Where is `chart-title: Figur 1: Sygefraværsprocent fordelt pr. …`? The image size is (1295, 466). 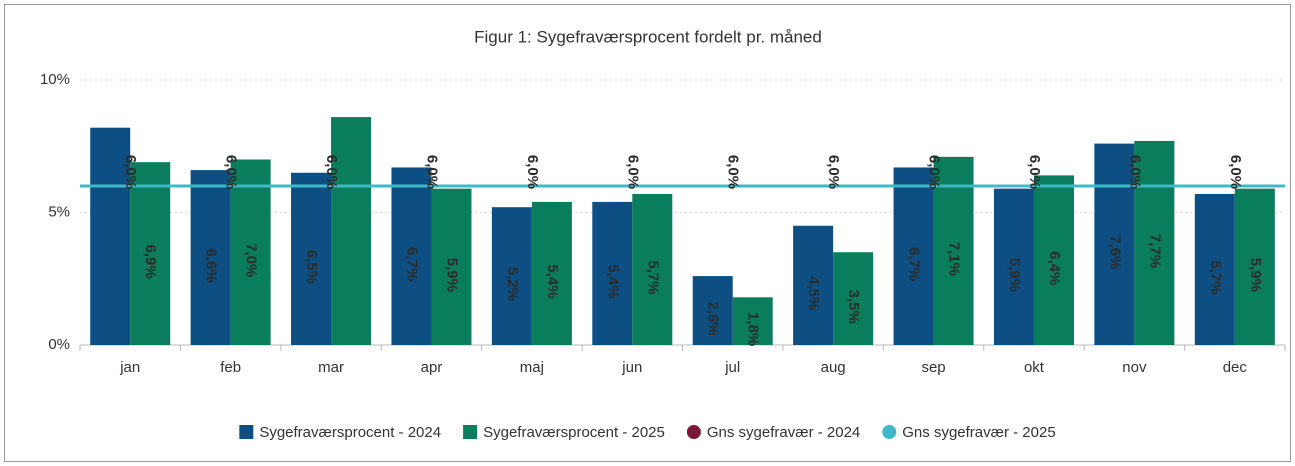 chart-title: Figur 1: Sygefraværsprocent fordelt pr. … is located at coordinates (648, 36).